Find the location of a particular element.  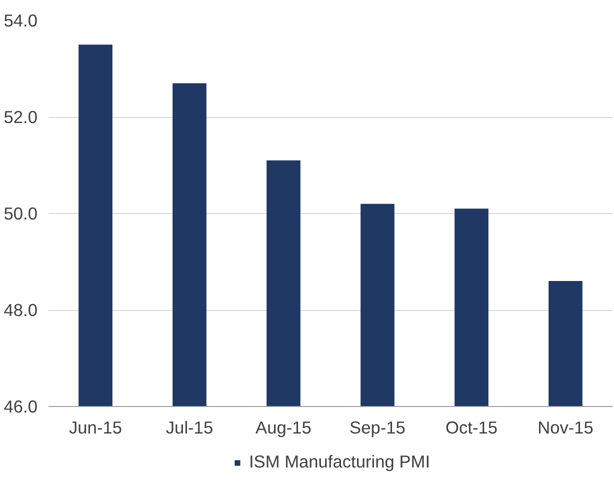

x-tick-label: Sep-15 is located at coordinates (378, 428).